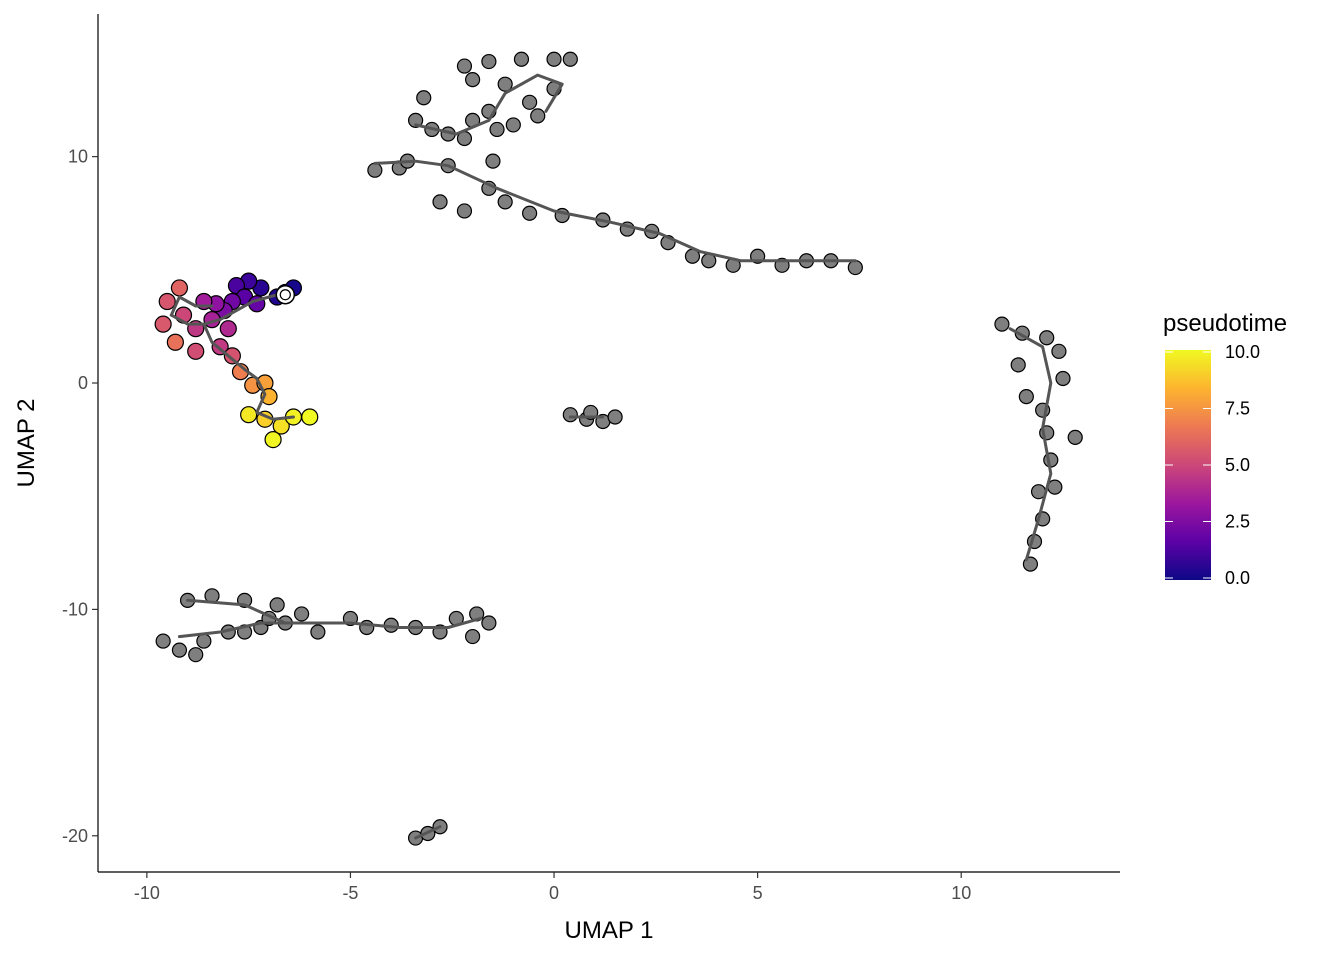 Image resolution: width=1344 pixels, height=960 pixels. What do you see at coordinates (350, 893) in the screenshot?
I see `x-tick-label: -5` at bounding box center [350, 893].